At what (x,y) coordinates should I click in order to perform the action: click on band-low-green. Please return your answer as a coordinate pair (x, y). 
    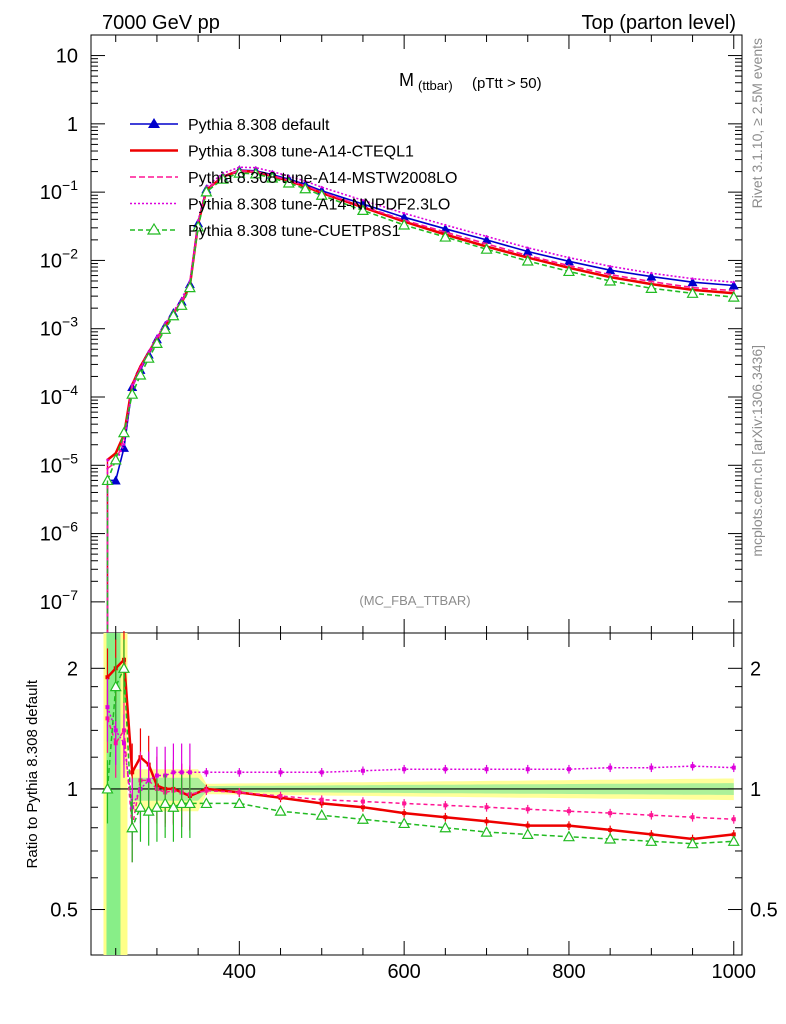
    Looking at the image, I should click on (113, 794).